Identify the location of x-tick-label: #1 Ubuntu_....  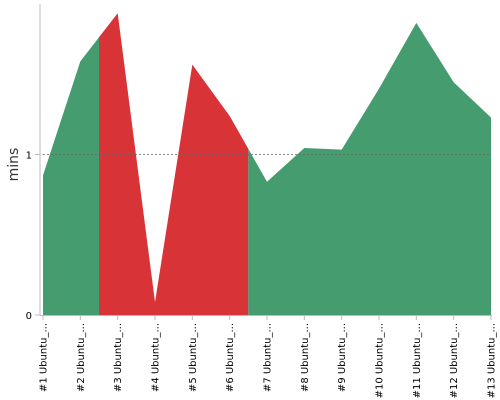
(44, 357).